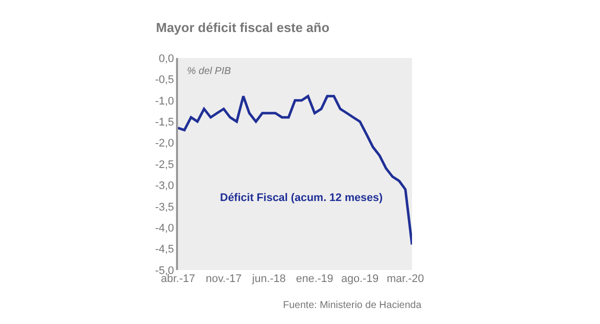 Image resolution: width=600 pixels, height=324 pixels. Describe the element at coordinates (243, 27) in the screenshot. I see `chart-title: Mayor déficit fiscal este año` at that location.